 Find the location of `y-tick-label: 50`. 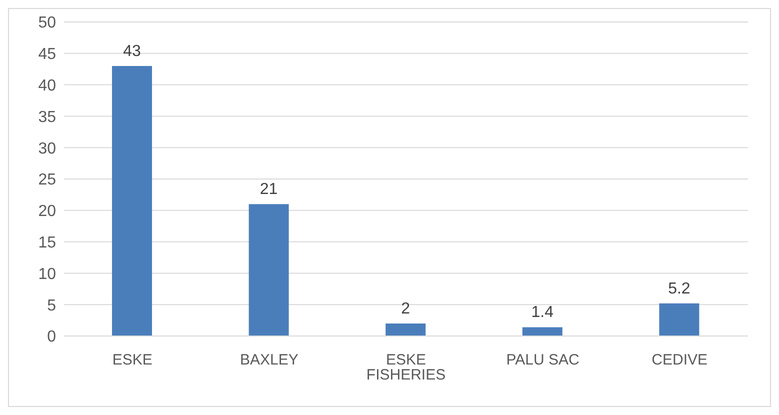

y-tick-label: 50 is located at coordinates (47, 23).